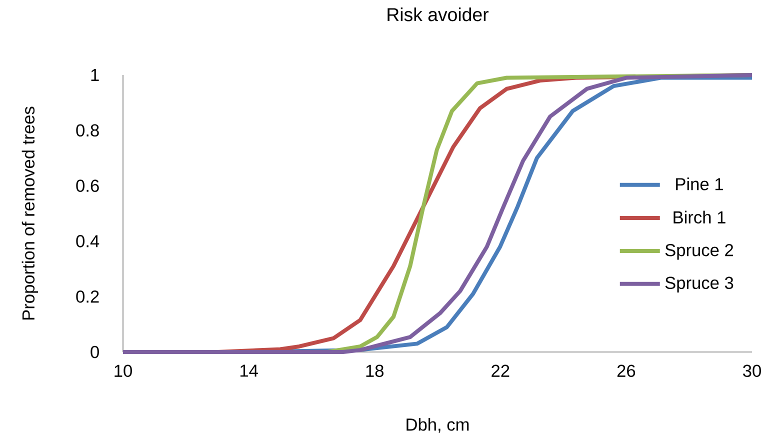 The height and width of the screenshot is (437, 775). Describe the element at coordinates (30, 213) in the screenshot. I see `y-axis-title: Proportion of removed trees` at that location.